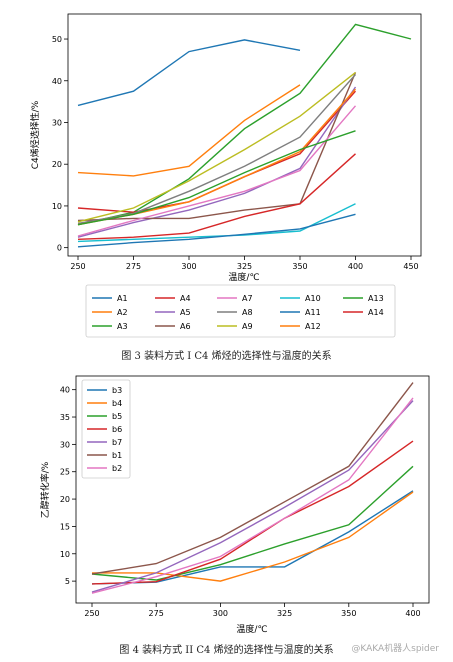 The image size is (453, 662). I want to click on legend-label: b7, so click(117, 442).